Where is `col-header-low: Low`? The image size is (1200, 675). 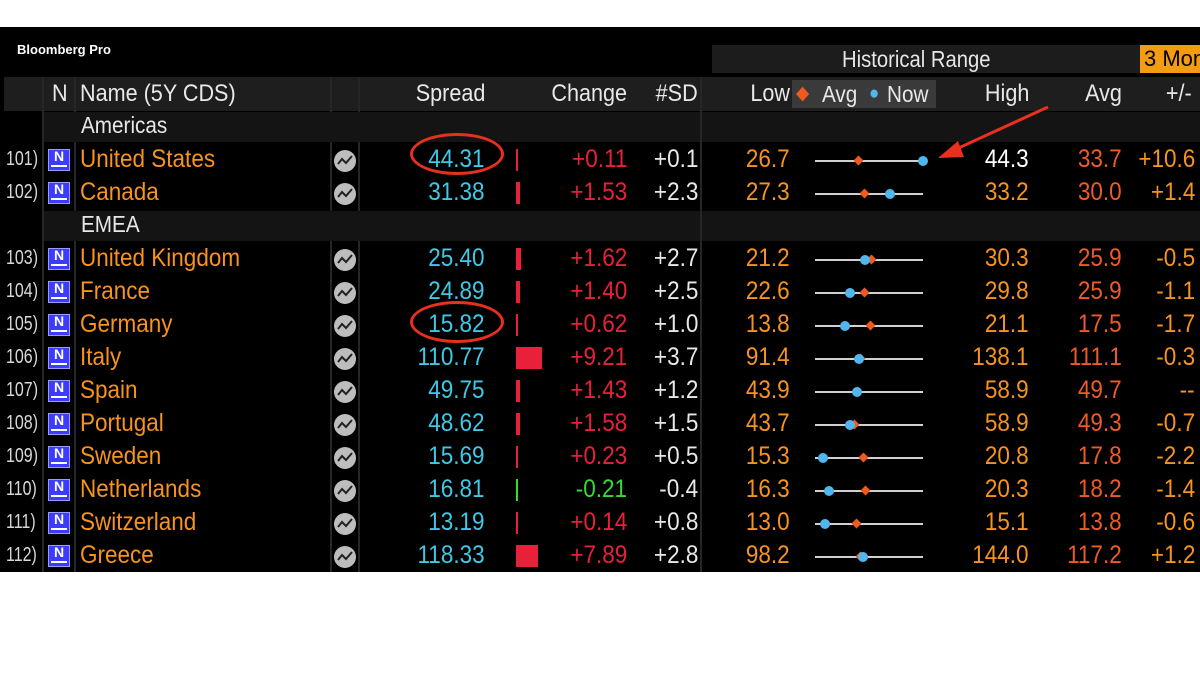
col-header-low: Low is located at coordinates (770, 94).